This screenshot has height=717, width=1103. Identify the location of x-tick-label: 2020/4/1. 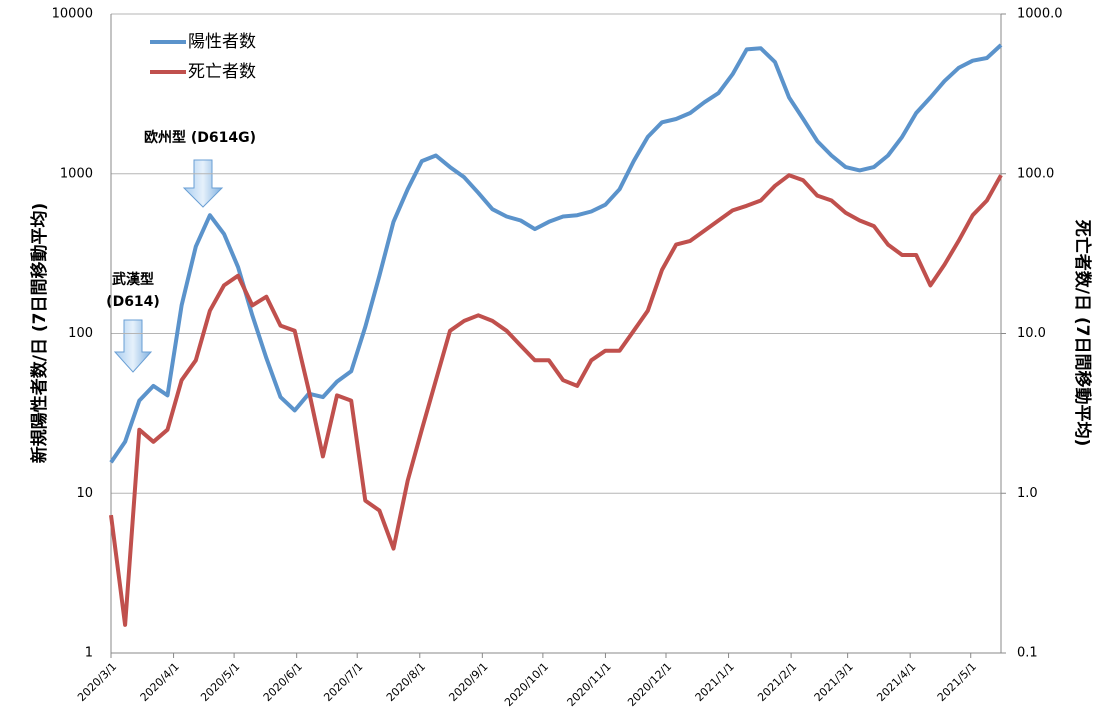
(160, 682).